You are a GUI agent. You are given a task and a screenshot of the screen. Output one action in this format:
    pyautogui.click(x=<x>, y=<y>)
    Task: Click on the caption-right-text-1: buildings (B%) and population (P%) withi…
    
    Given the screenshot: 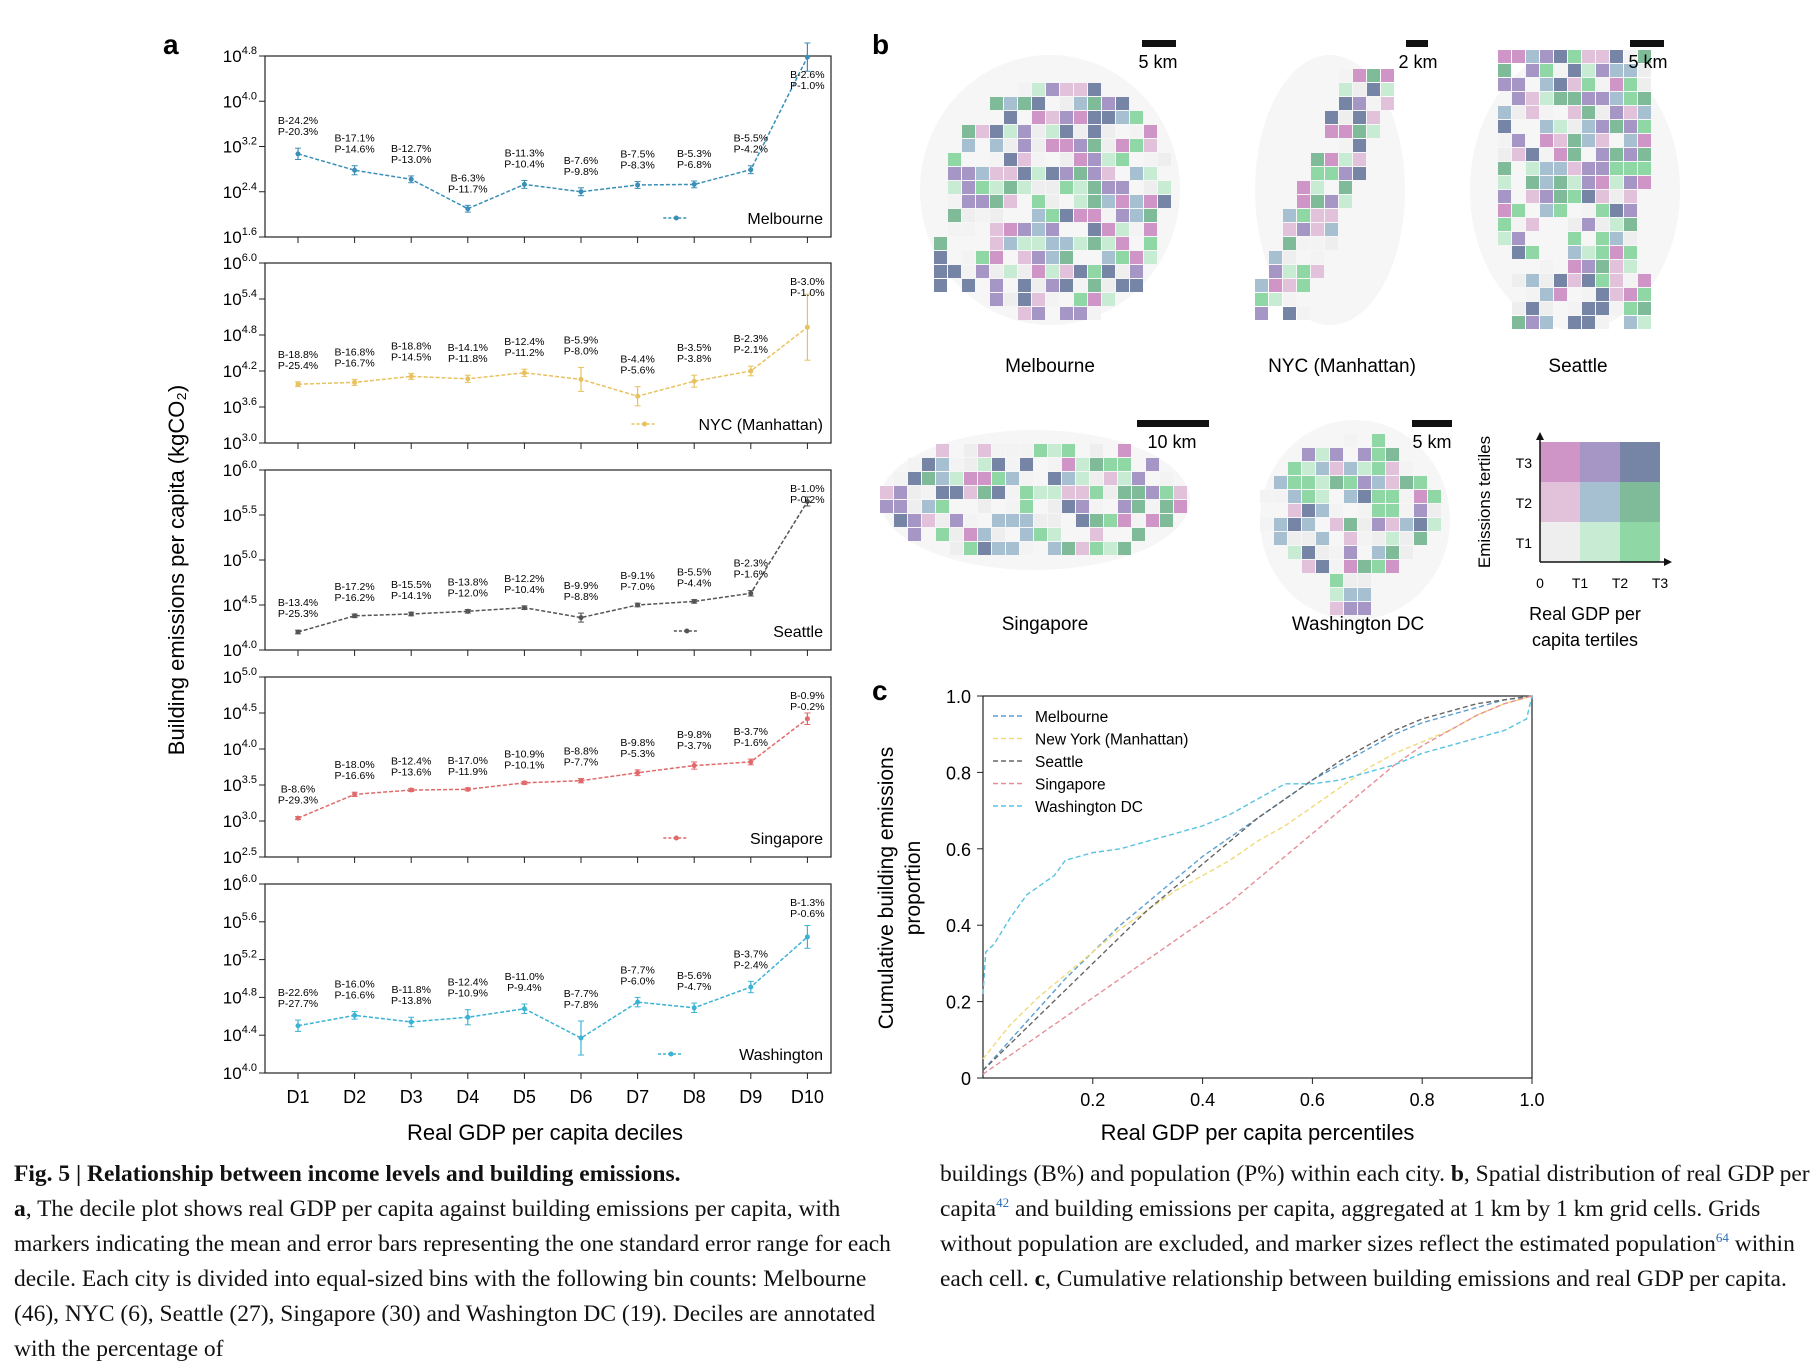 What is the action you would take?
    pyautogui.click(x=1195, y=1174)
    